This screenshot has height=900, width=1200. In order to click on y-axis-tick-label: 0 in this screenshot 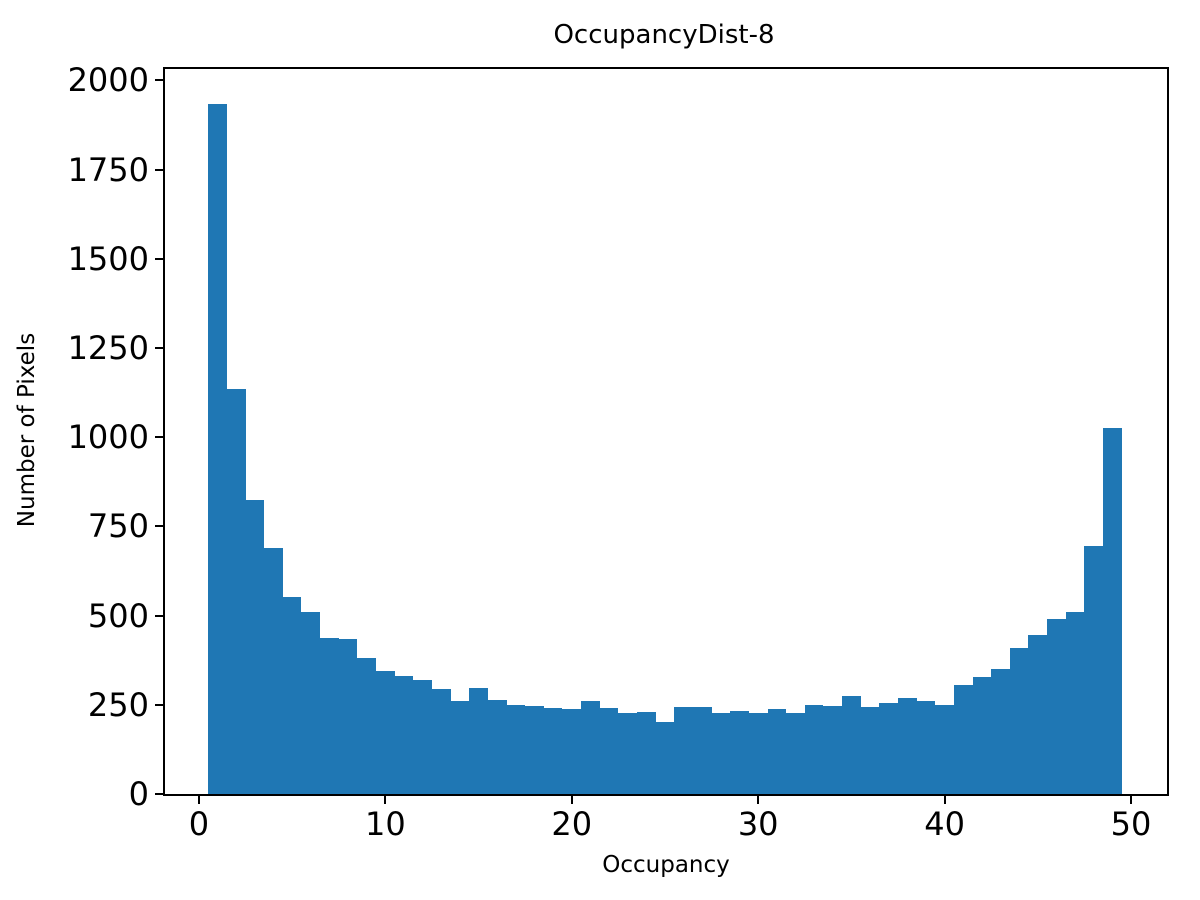, I will do `click(138, 794)`.